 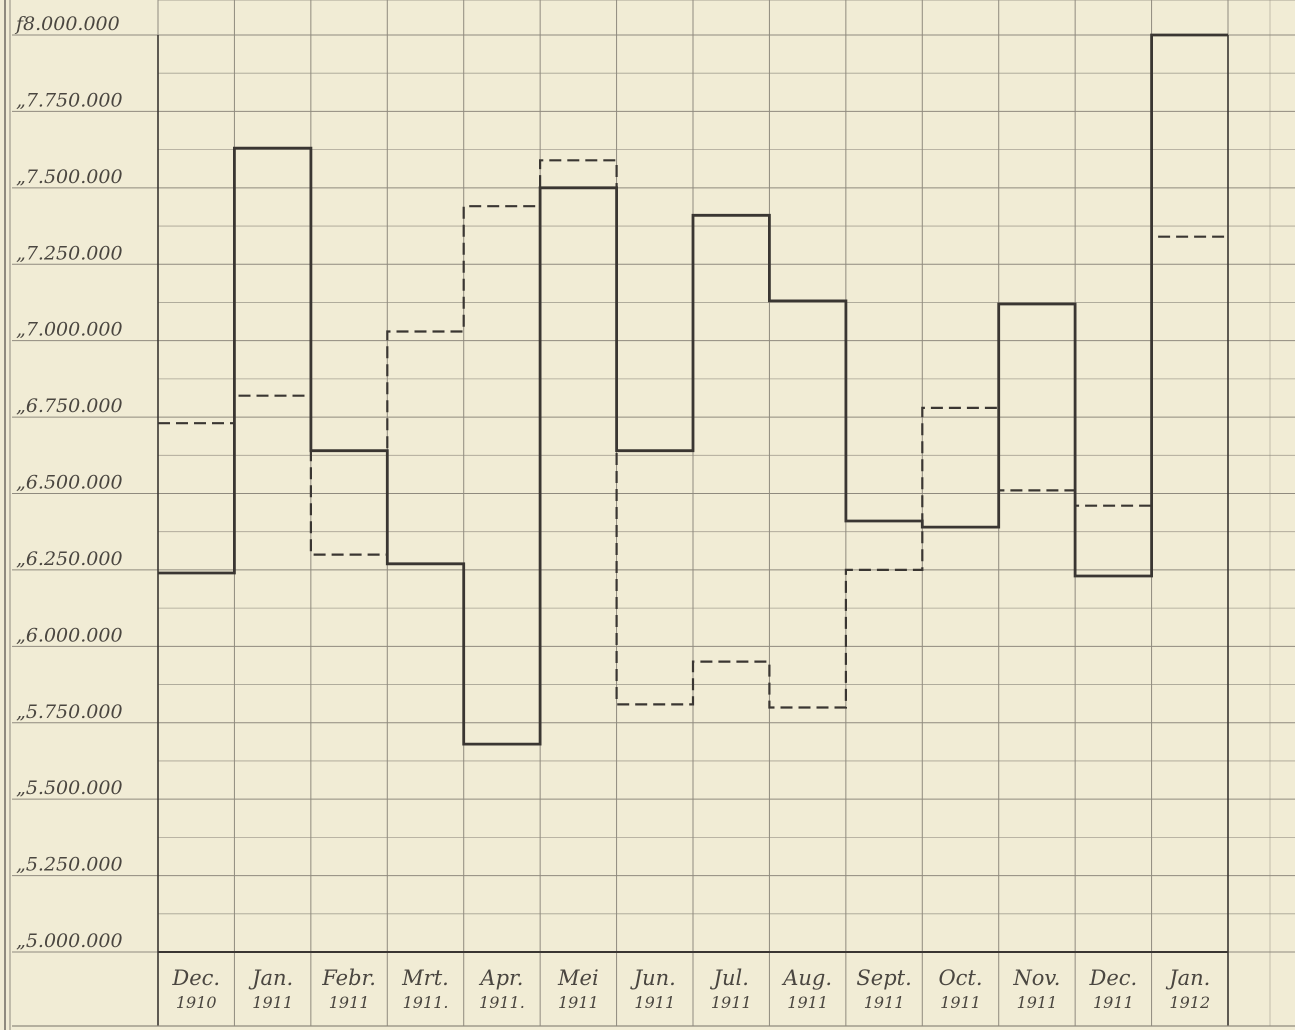 I want to click on y-tick-label: „6.500.000, so click(x=69, y=483).